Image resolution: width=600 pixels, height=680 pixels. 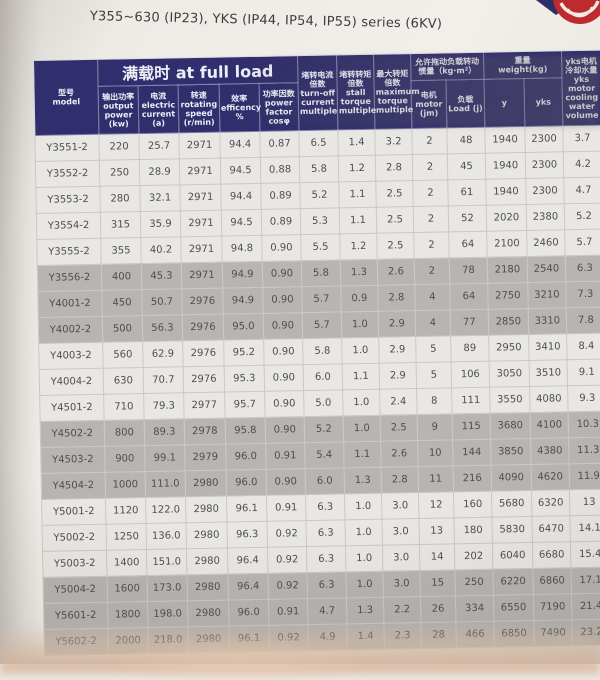 I want to click on col-header-output-power-en: output power (kw), so click(x=118, y=114).